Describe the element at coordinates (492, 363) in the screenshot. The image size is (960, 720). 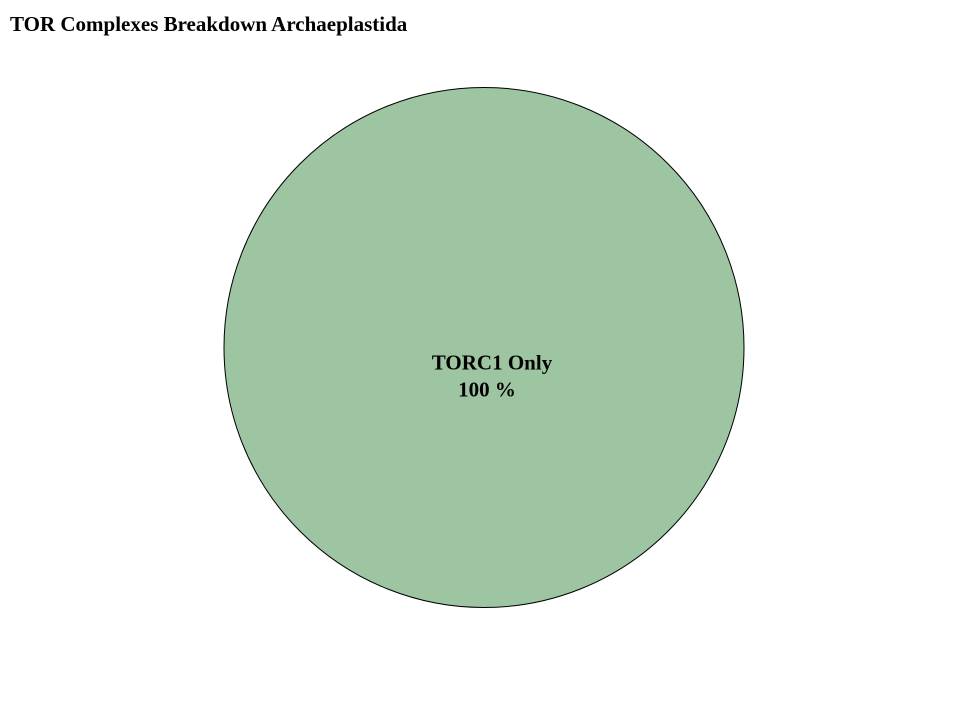
I see `slice-label: TORC1 Only` at that location.